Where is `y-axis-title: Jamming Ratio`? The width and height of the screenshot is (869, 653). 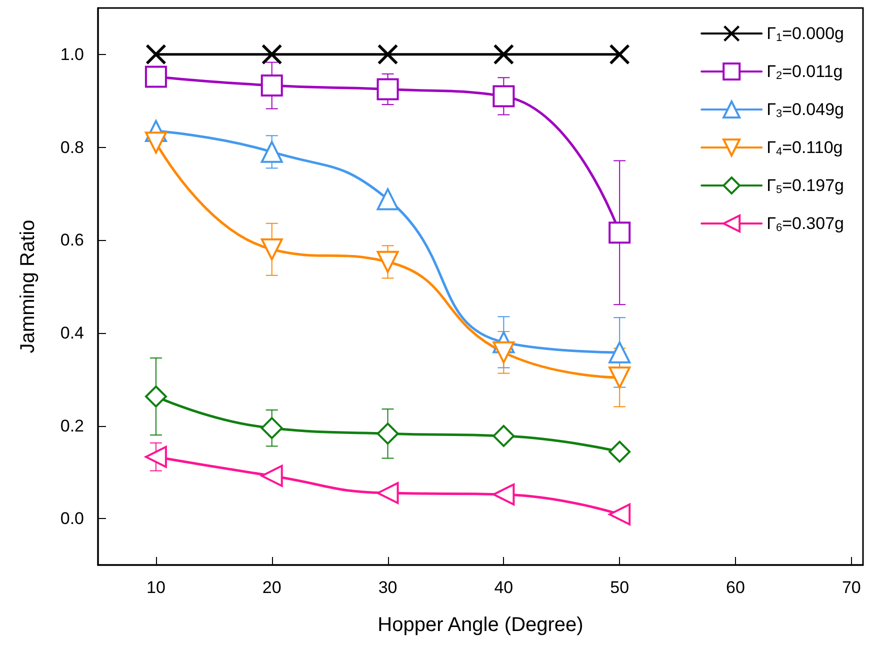
y-axis-title: Jamming Ratio is located at coordinates (28, 287).